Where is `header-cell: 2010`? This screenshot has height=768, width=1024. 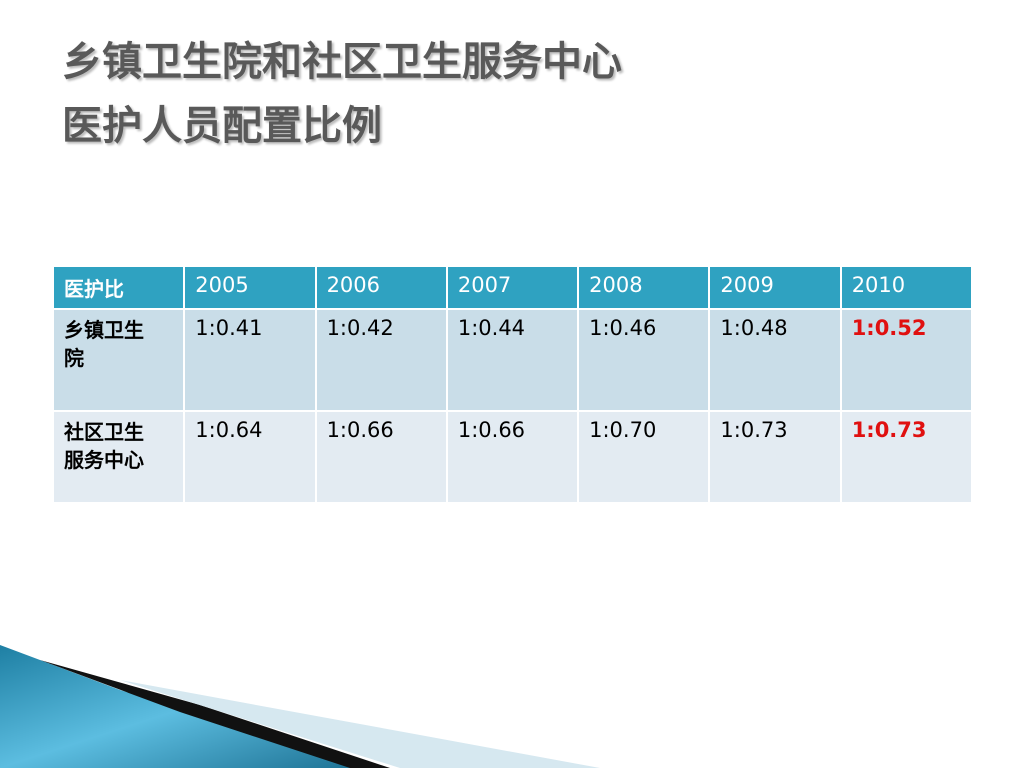
header-cell: 2010 is located at coordinates (906, 287).